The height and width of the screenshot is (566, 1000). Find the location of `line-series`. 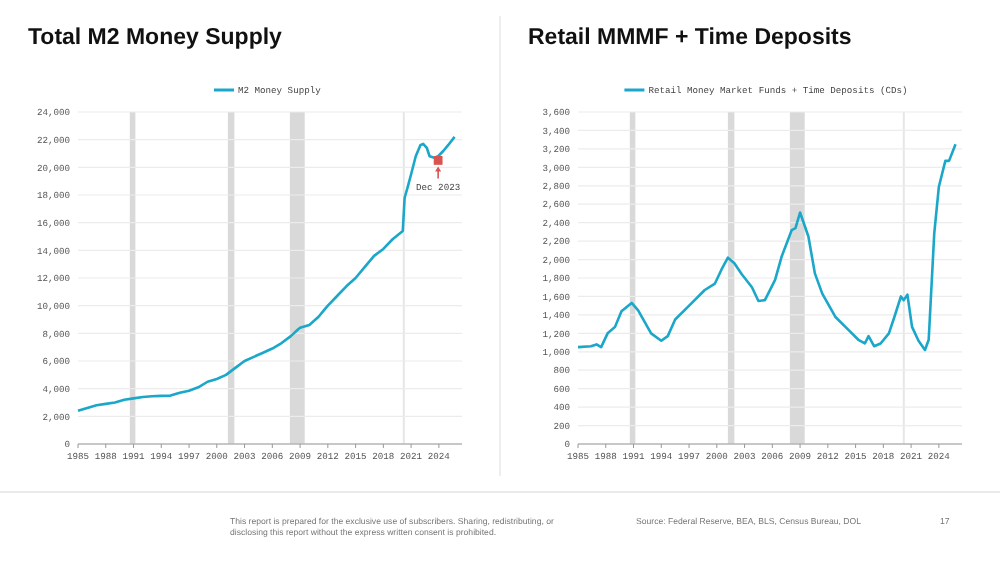

line-series is located at coordinates (766, 247).